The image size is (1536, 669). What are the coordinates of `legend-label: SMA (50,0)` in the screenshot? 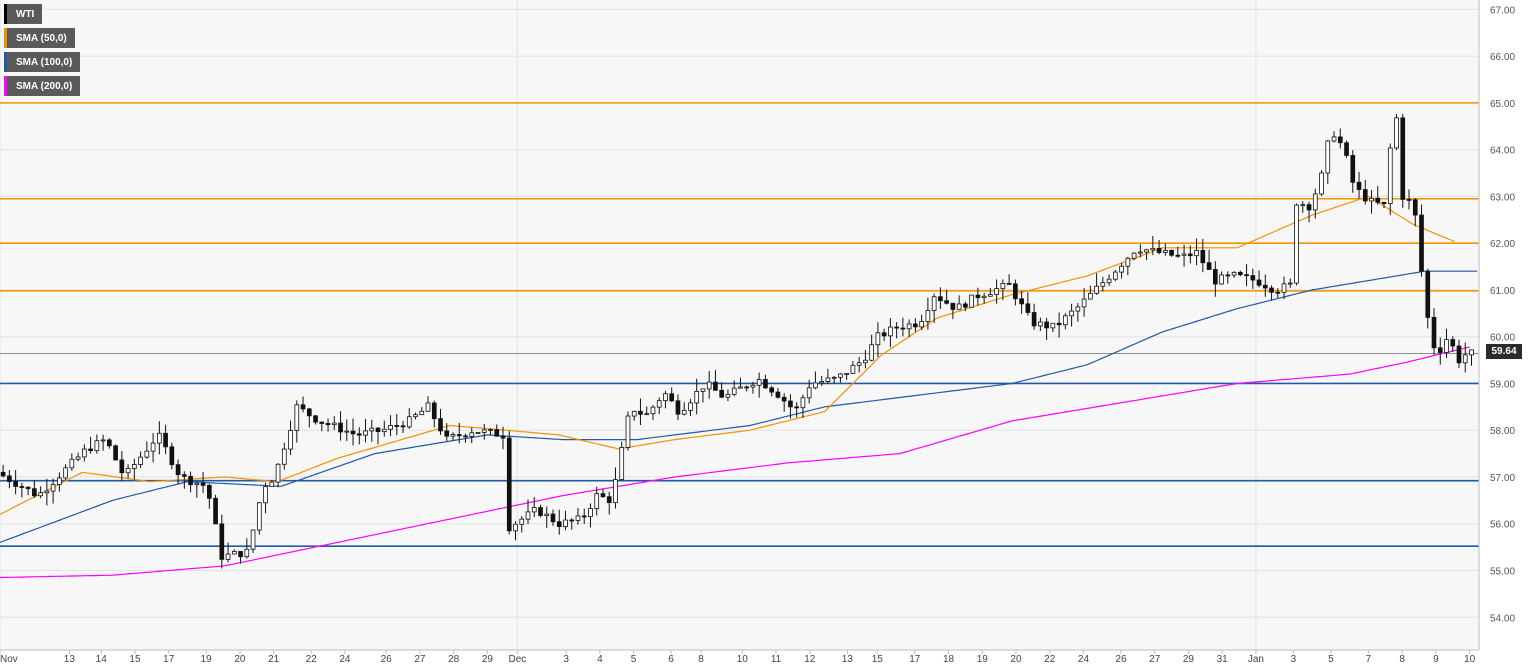 It's located at (41, 38).